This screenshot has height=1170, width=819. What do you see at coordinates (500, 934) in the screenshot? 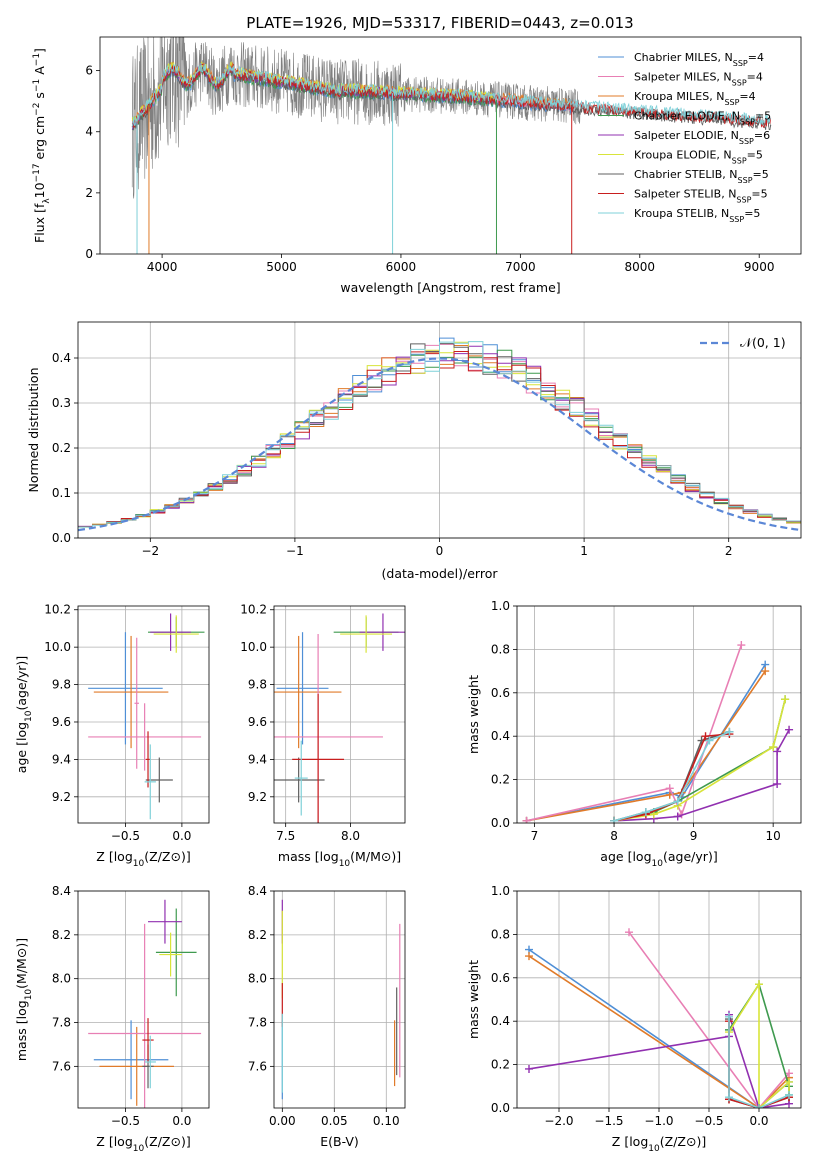
I see `weight_vs_Z-ytick-label: 0.8` at bounding box center [500, 934].